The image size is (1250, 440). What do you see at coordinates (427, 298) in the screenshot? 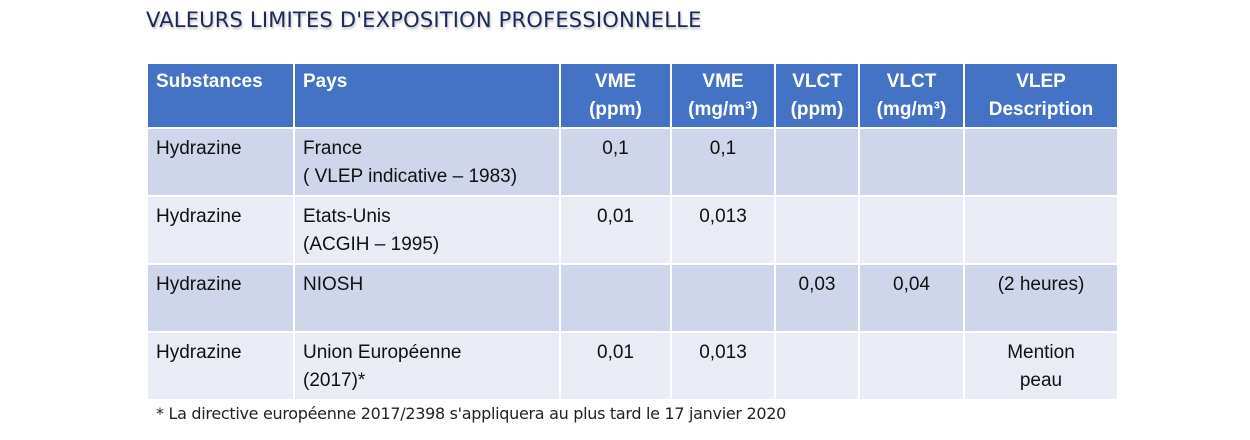
I see `cell-pays: NIOSH` at bounding box center [427, 298].